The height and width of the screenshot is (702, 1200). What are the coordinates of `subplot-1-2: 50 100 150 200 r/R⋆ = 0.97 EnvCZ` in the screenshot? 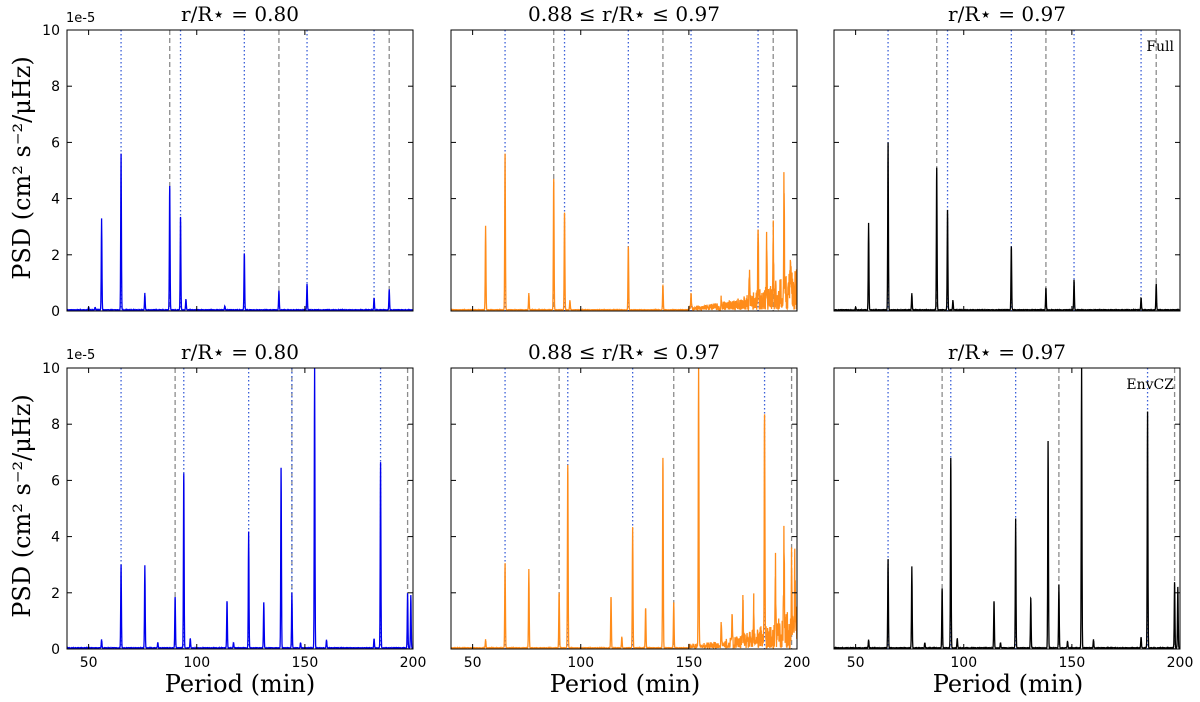 It's located at (1013, 505).